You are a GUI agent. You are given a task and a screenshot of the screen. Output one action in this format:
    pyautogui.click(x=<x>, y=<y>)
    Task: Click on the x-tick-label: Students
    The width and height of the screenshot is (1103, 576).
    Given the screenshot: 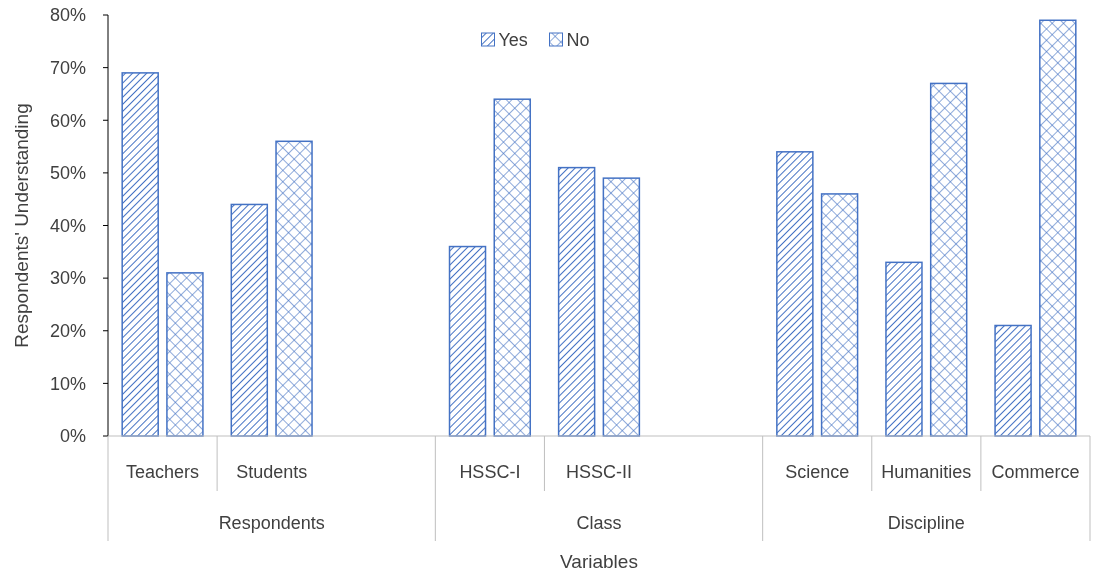 What is the action you would take?
    pyautogui.click(x=272, y=472)
    